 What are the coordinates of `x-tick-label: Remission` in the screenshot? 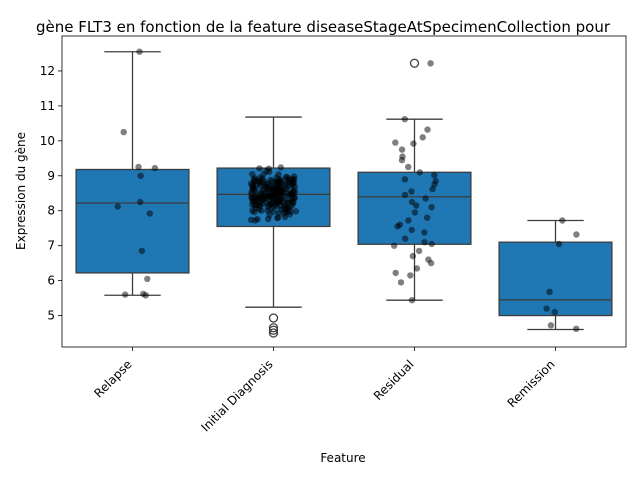 It's located at (531, 383).